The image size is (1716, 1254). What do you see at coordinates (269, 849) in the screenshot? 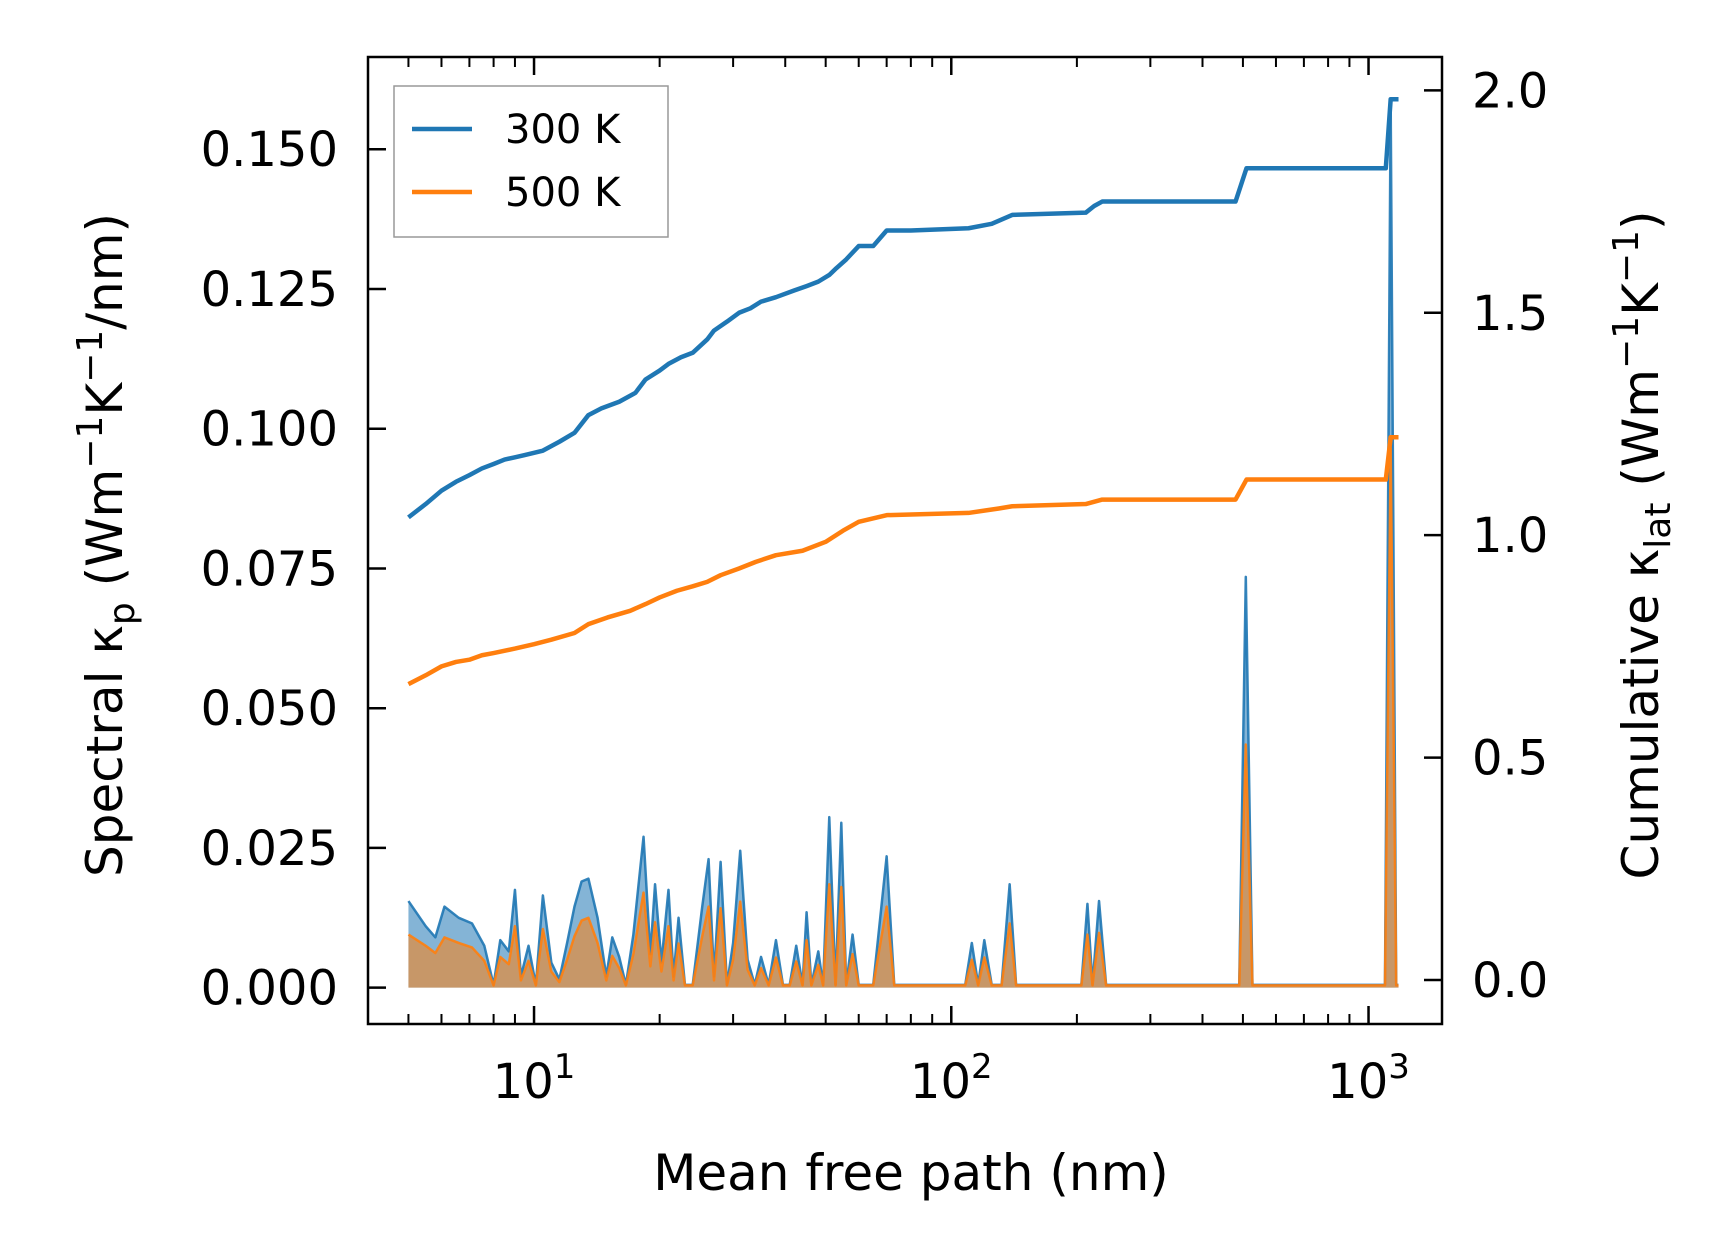
I see `left-y-tick-label: 0.025` at bounding box center [269, 849].